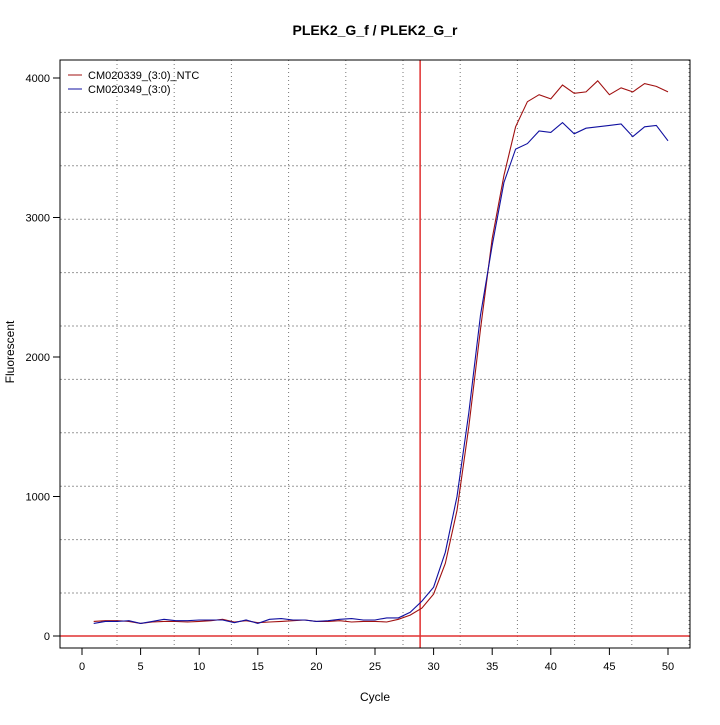 This screenshot has height=725, width=720. What do you see at coordinates (129, 90) in the screenshot?
I see `legend-label: CM020349_(3:0)` at bounding box center [129, 90].